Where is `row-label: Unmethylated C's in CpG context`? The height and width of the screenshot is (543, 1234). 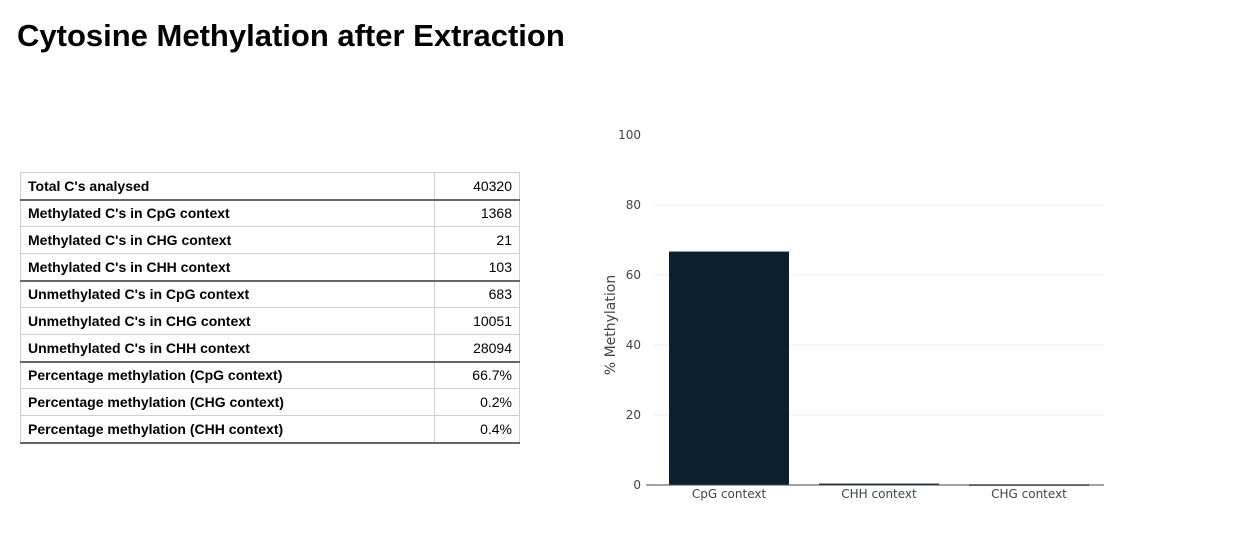
row-label: Unmethylated C's in CpG context is located at coordinates (227, 294).